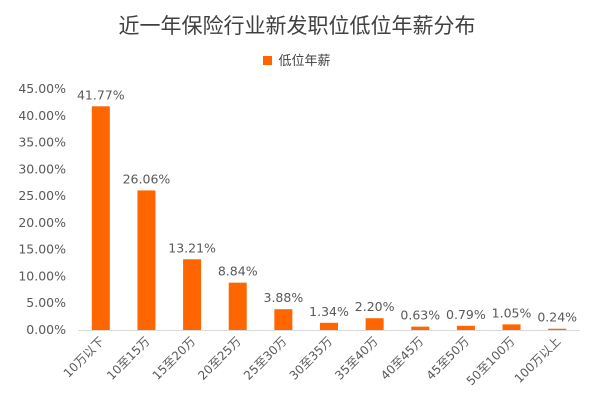 The width and height of the screenshot is (594, 406). Describe the element at coordinates (304, 61) in the screenshot. I see `legend-label: 低位年薪` at that location.